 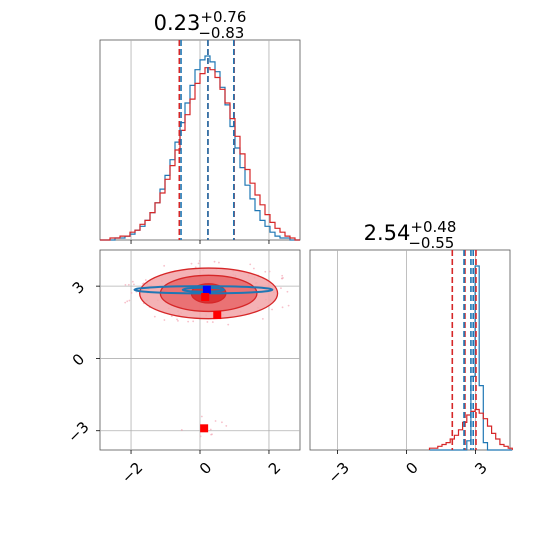 What do you see at coordinates (78, 359) in the screenshot?
I see `y-tick-label: 0` at bounding box center [78, 359].